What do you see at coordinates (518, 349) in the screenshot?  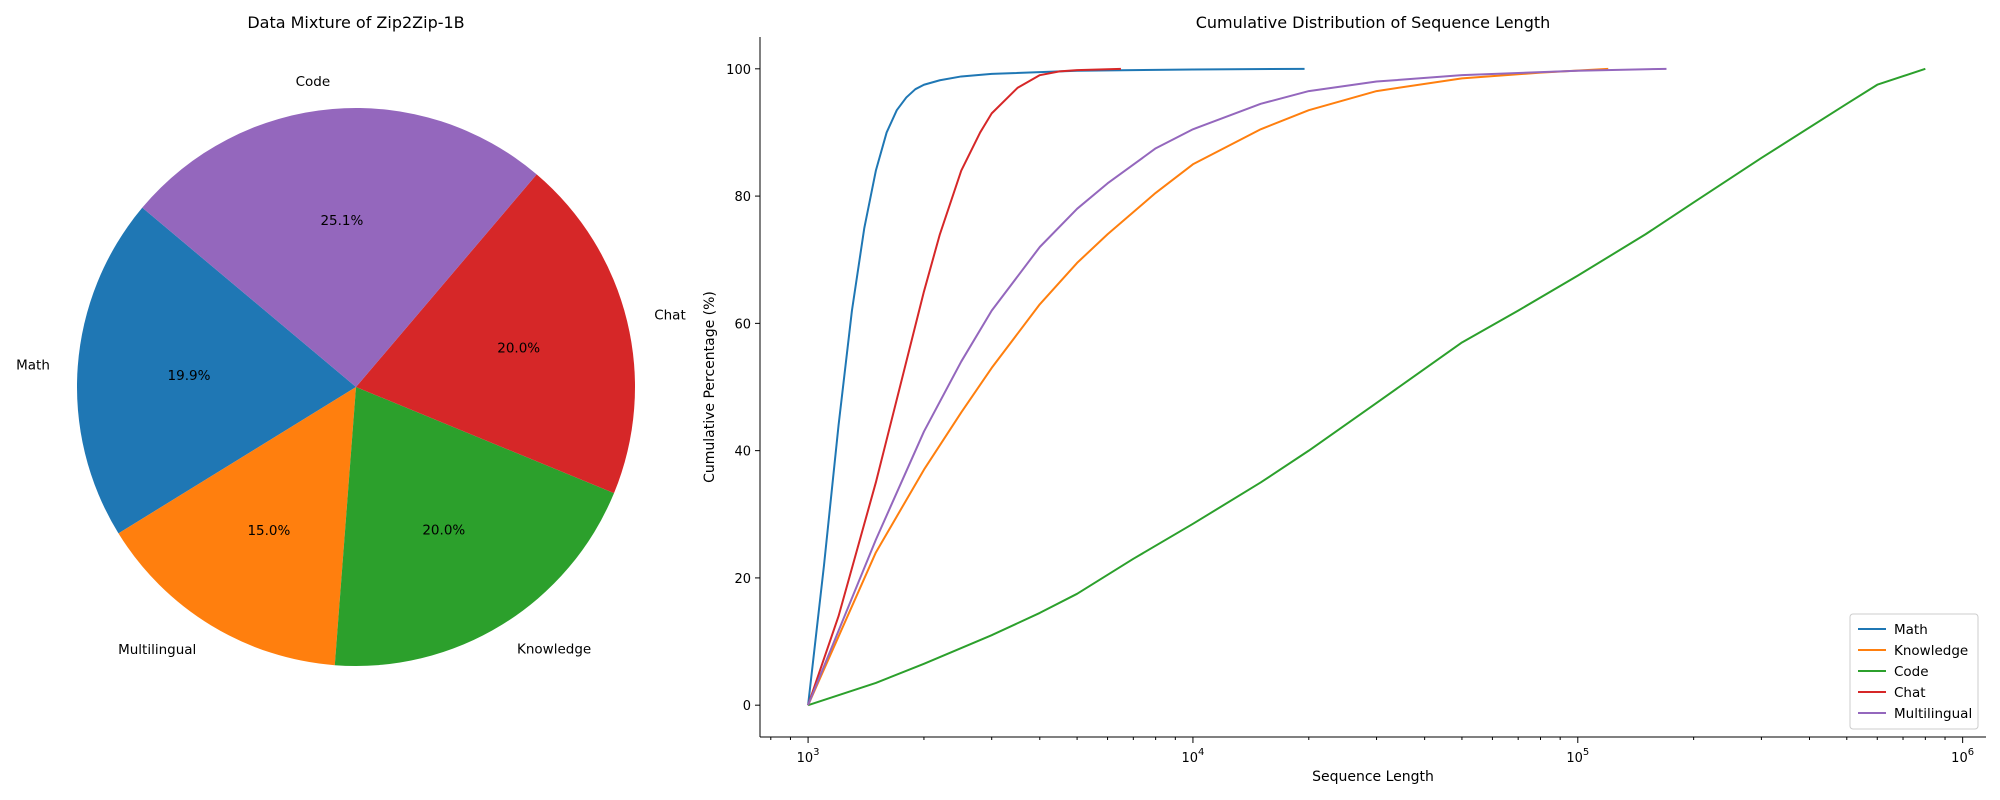 I see `pie-pct-chat: 20.0%` at bounding box center [518, 349].